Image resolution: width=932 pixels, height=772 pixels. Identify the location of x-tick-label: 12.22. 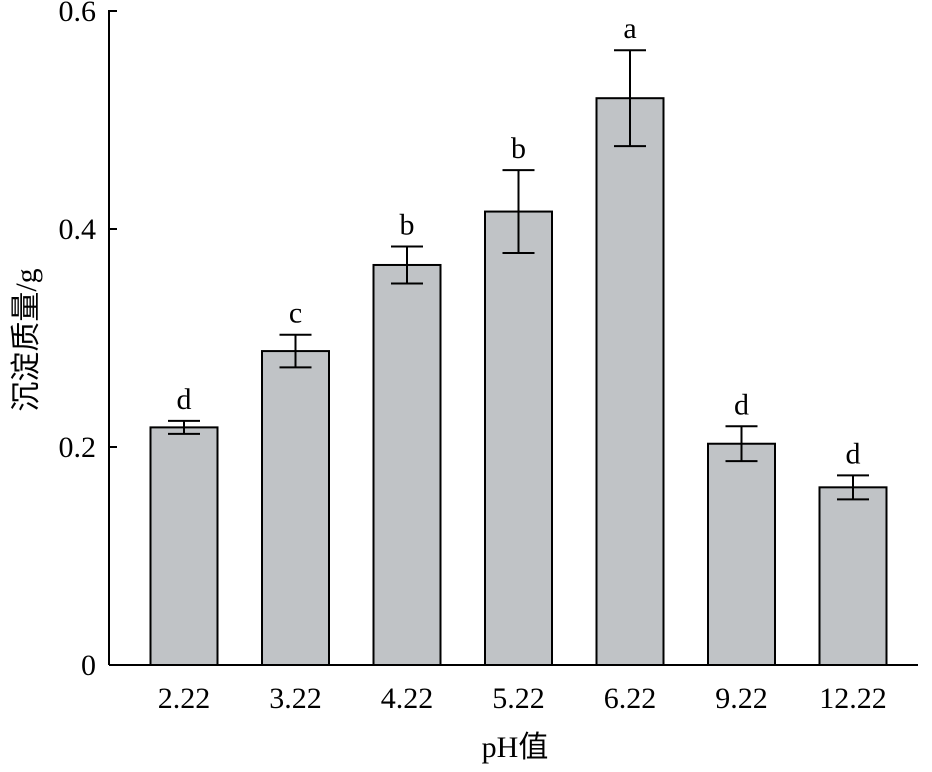
(853, 698).